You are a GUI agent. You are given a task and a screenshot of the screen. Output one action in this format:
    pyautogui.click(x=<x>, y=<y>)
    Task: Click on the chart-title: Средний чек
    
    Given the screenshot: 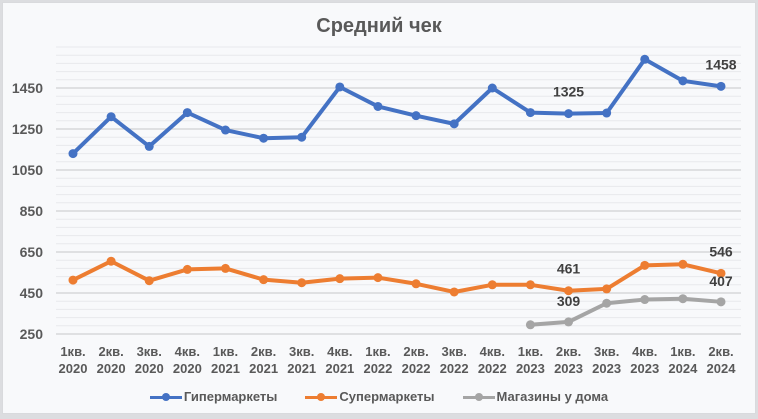 What is the action you would take?
    pyautogui.click(x=379, y=26)
    